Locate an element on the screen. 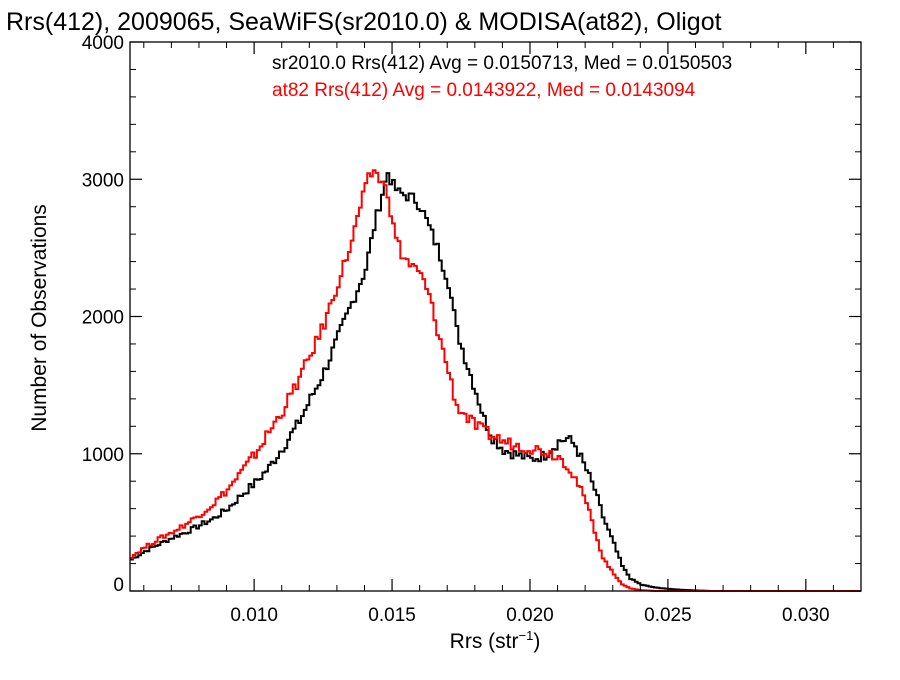 The width and height of the screenshot is (900, 680). y-tick-label: 4000 is located at coordinates (103, 43).